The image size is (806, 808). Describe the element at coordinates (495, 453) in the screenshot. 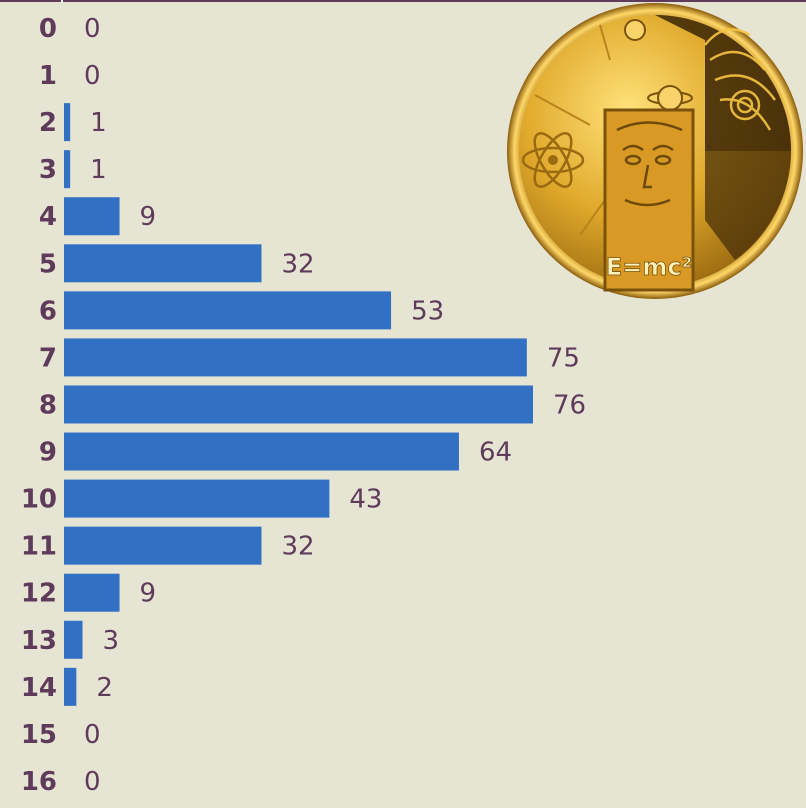

I see `value-label: 64` at that location.